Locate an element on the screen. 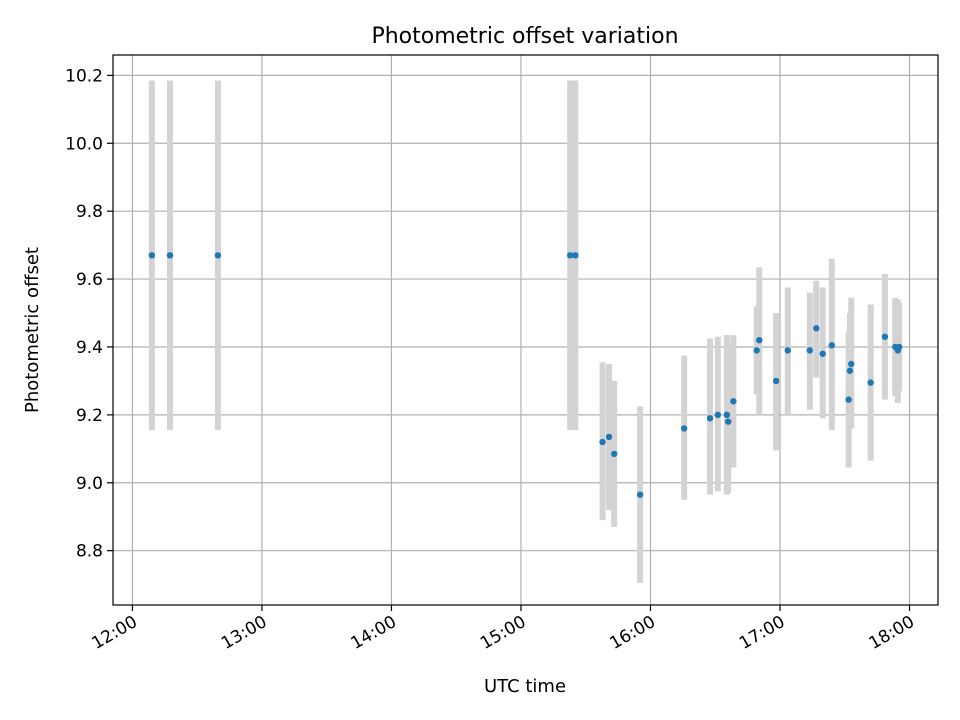 Image resolution: width=960 pixels, height=720 pixels. y-tick-label: 9.2 is located at coordinates (89, 416).